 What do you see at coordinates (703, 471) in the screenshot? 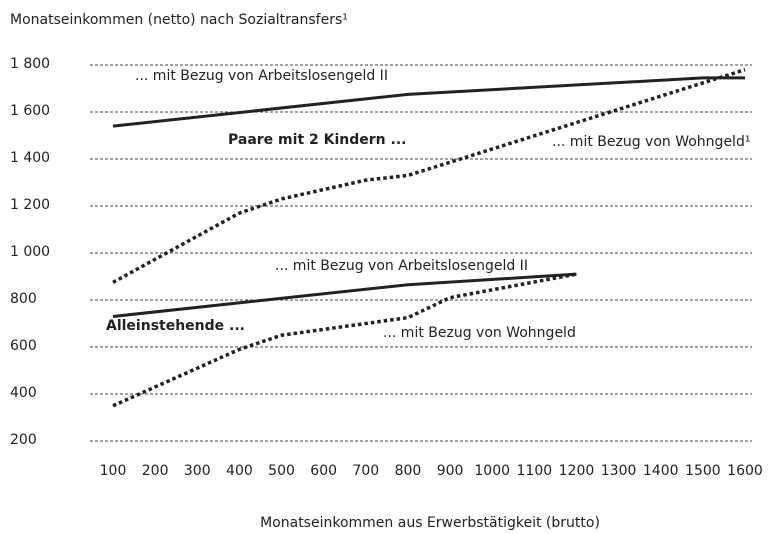
I see `x-tick-label: 1500` at bounding box center [703, 471].